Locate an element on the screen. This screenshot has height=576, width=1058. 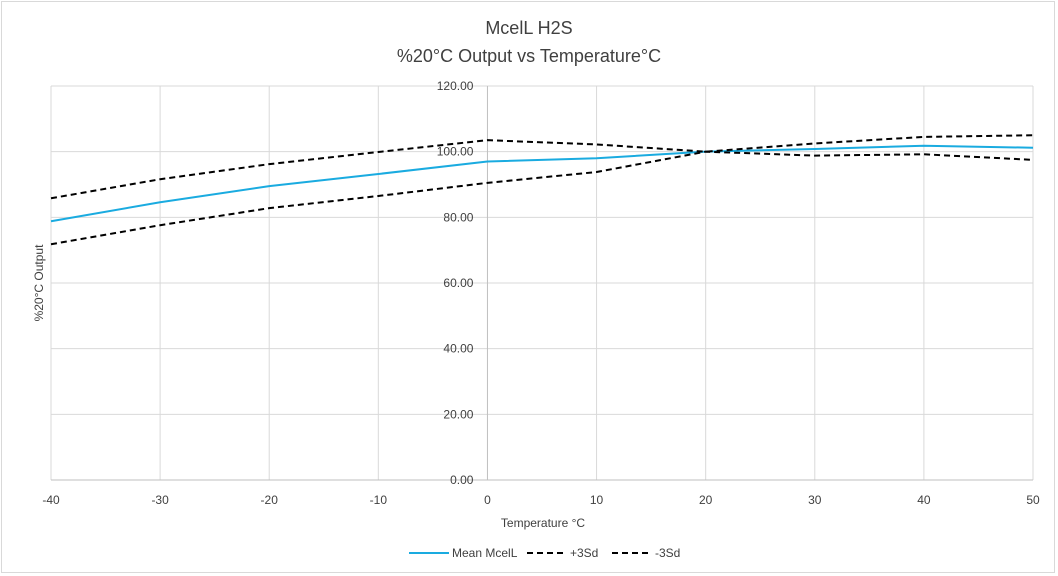
y-tick-label: 80.00 is located at coordinates (458, 217).